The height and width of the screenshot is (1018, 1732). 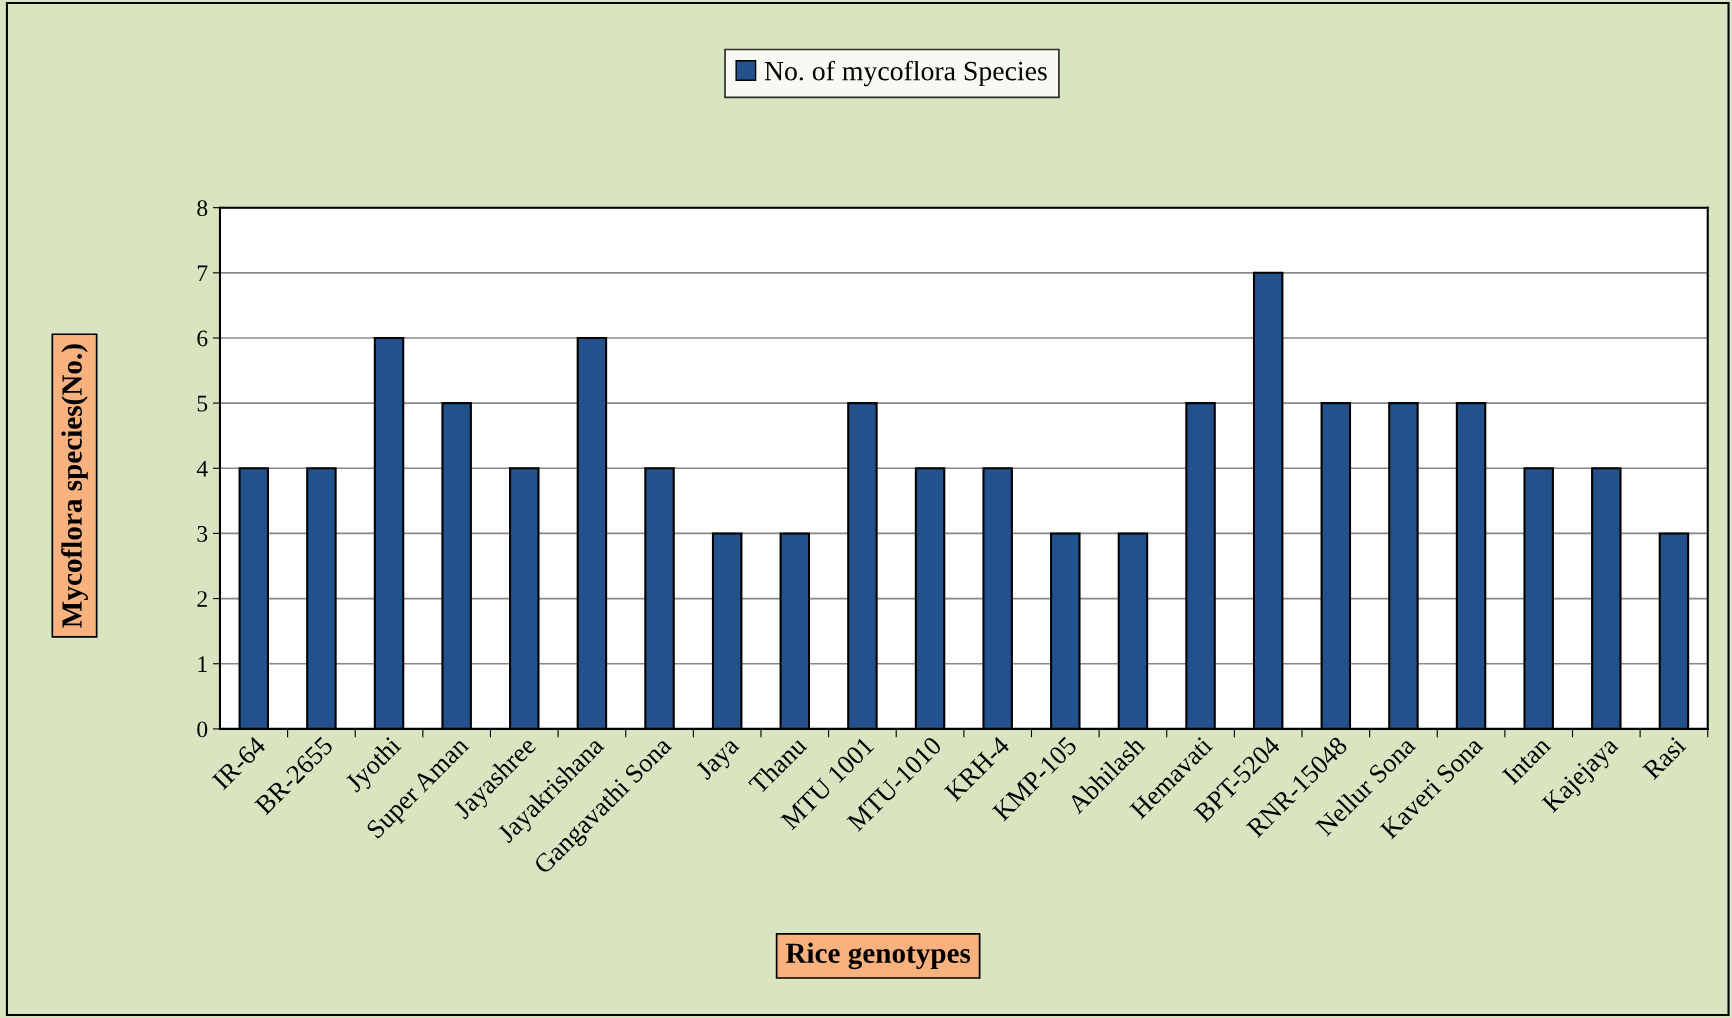 I want to click on y-tick-label: 2, so click(x=202, y=599).